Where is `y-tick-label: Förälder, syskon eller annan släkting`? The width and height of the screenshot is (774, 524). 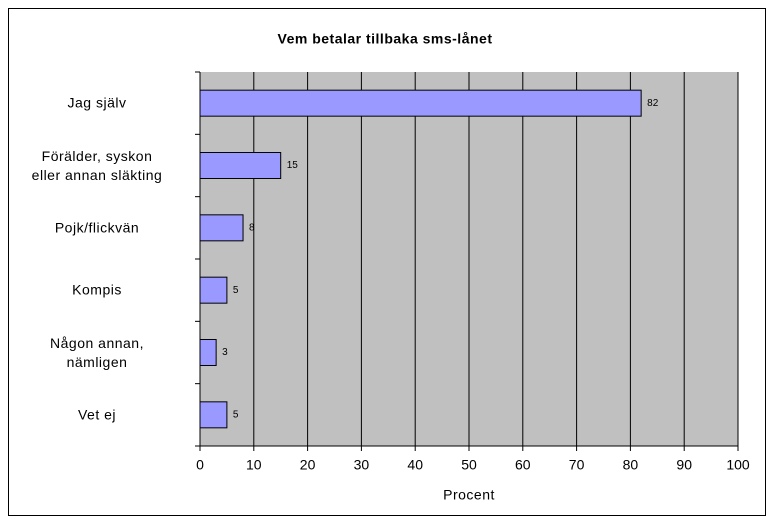 y-tick-label: Förälder, syskon eller annan släkting is located at coordinates (97, 165).